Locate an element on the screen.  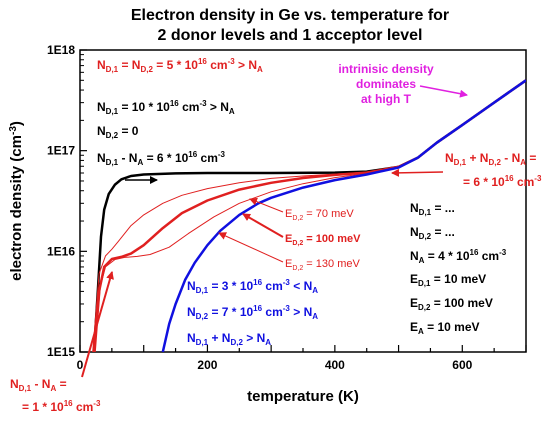
param-ea: EA = 10 meV is located at coordinates (445, 328).